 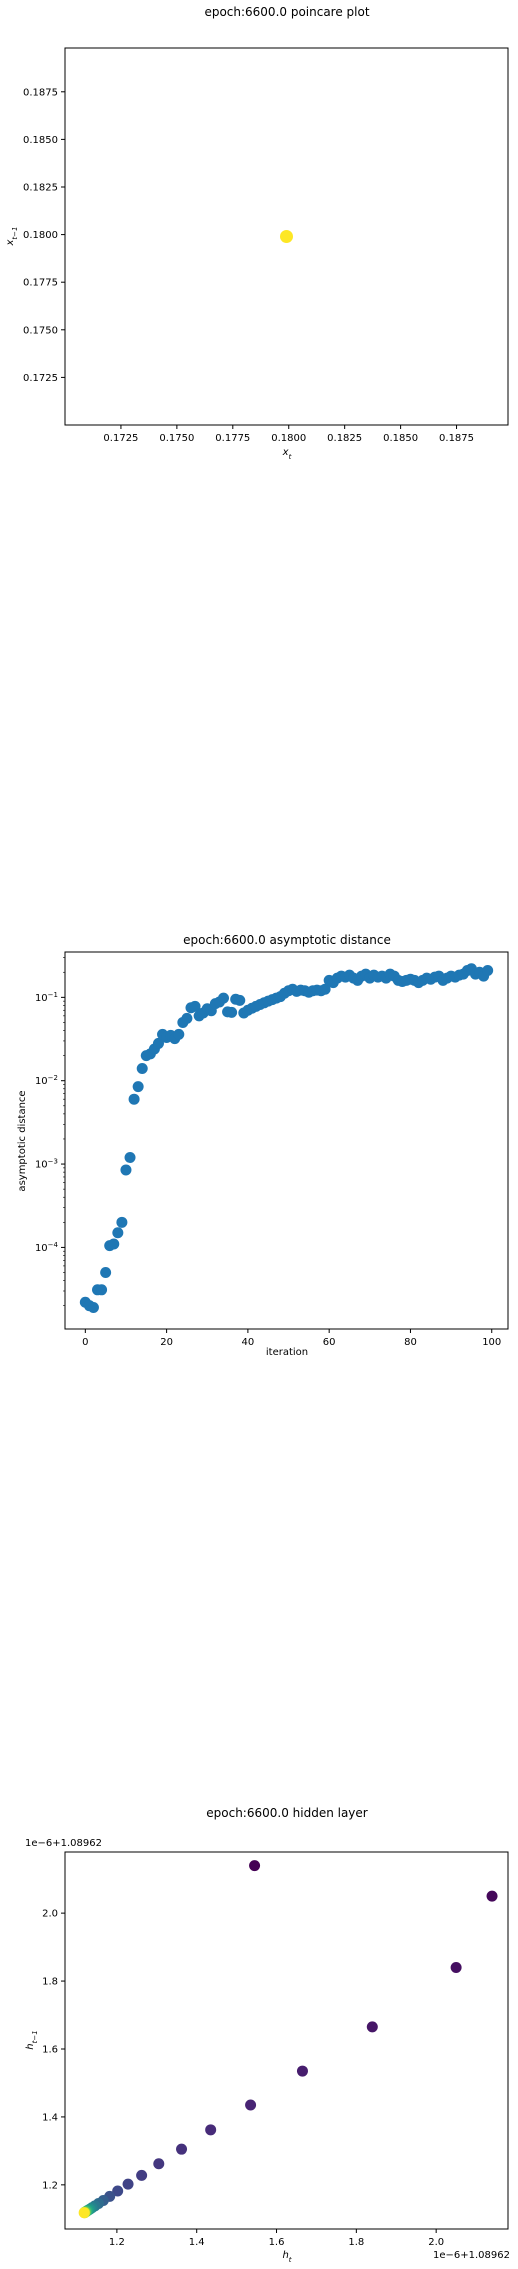 What do you see at coordinates (46, 1164) in the screenshot?
I see `y-tick-label: 10⁻³` at bounding box center [46, 1164].